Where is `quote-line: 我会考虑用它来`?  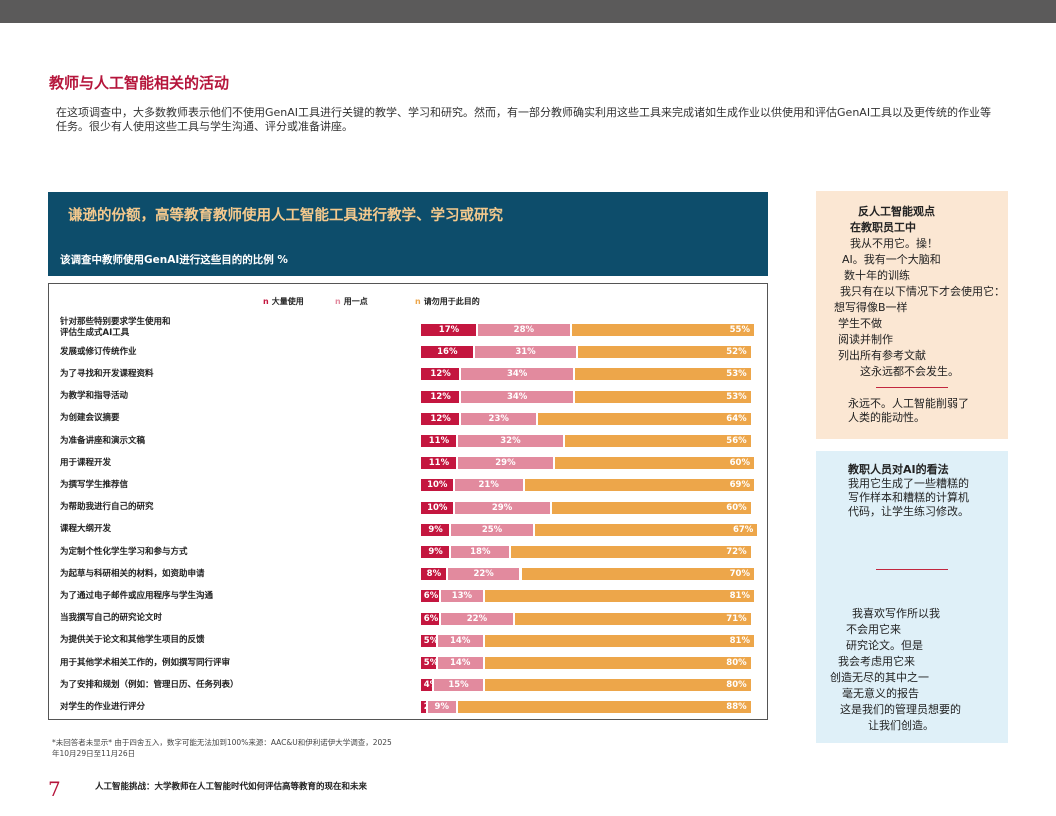
quote-line: 我会考虑用它来 is located at coordinates (876, 661).